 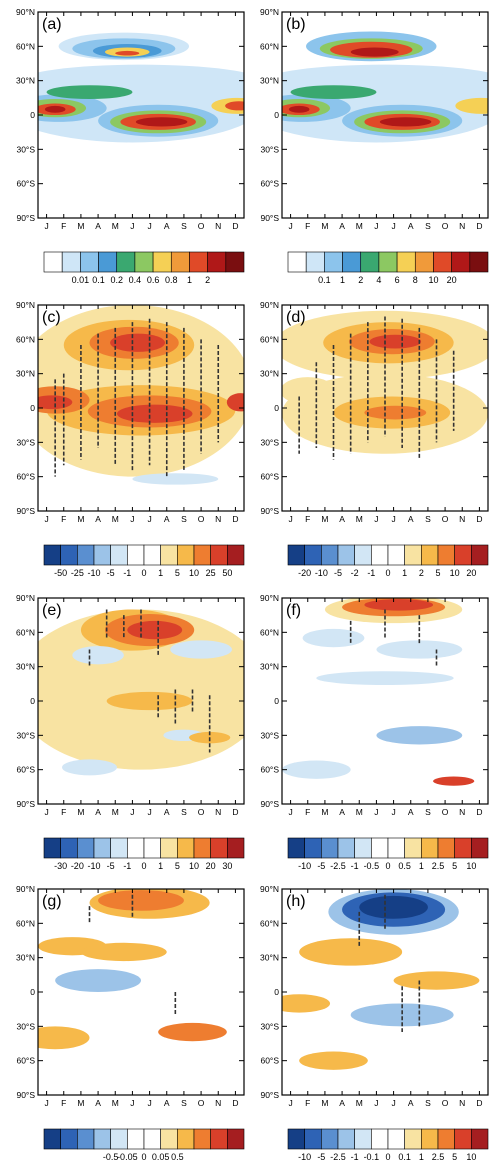 What do you see at coordinates (60, 573) in the screenshot?
I see `colorbar-label: -50` at bounding box center [60, 573].